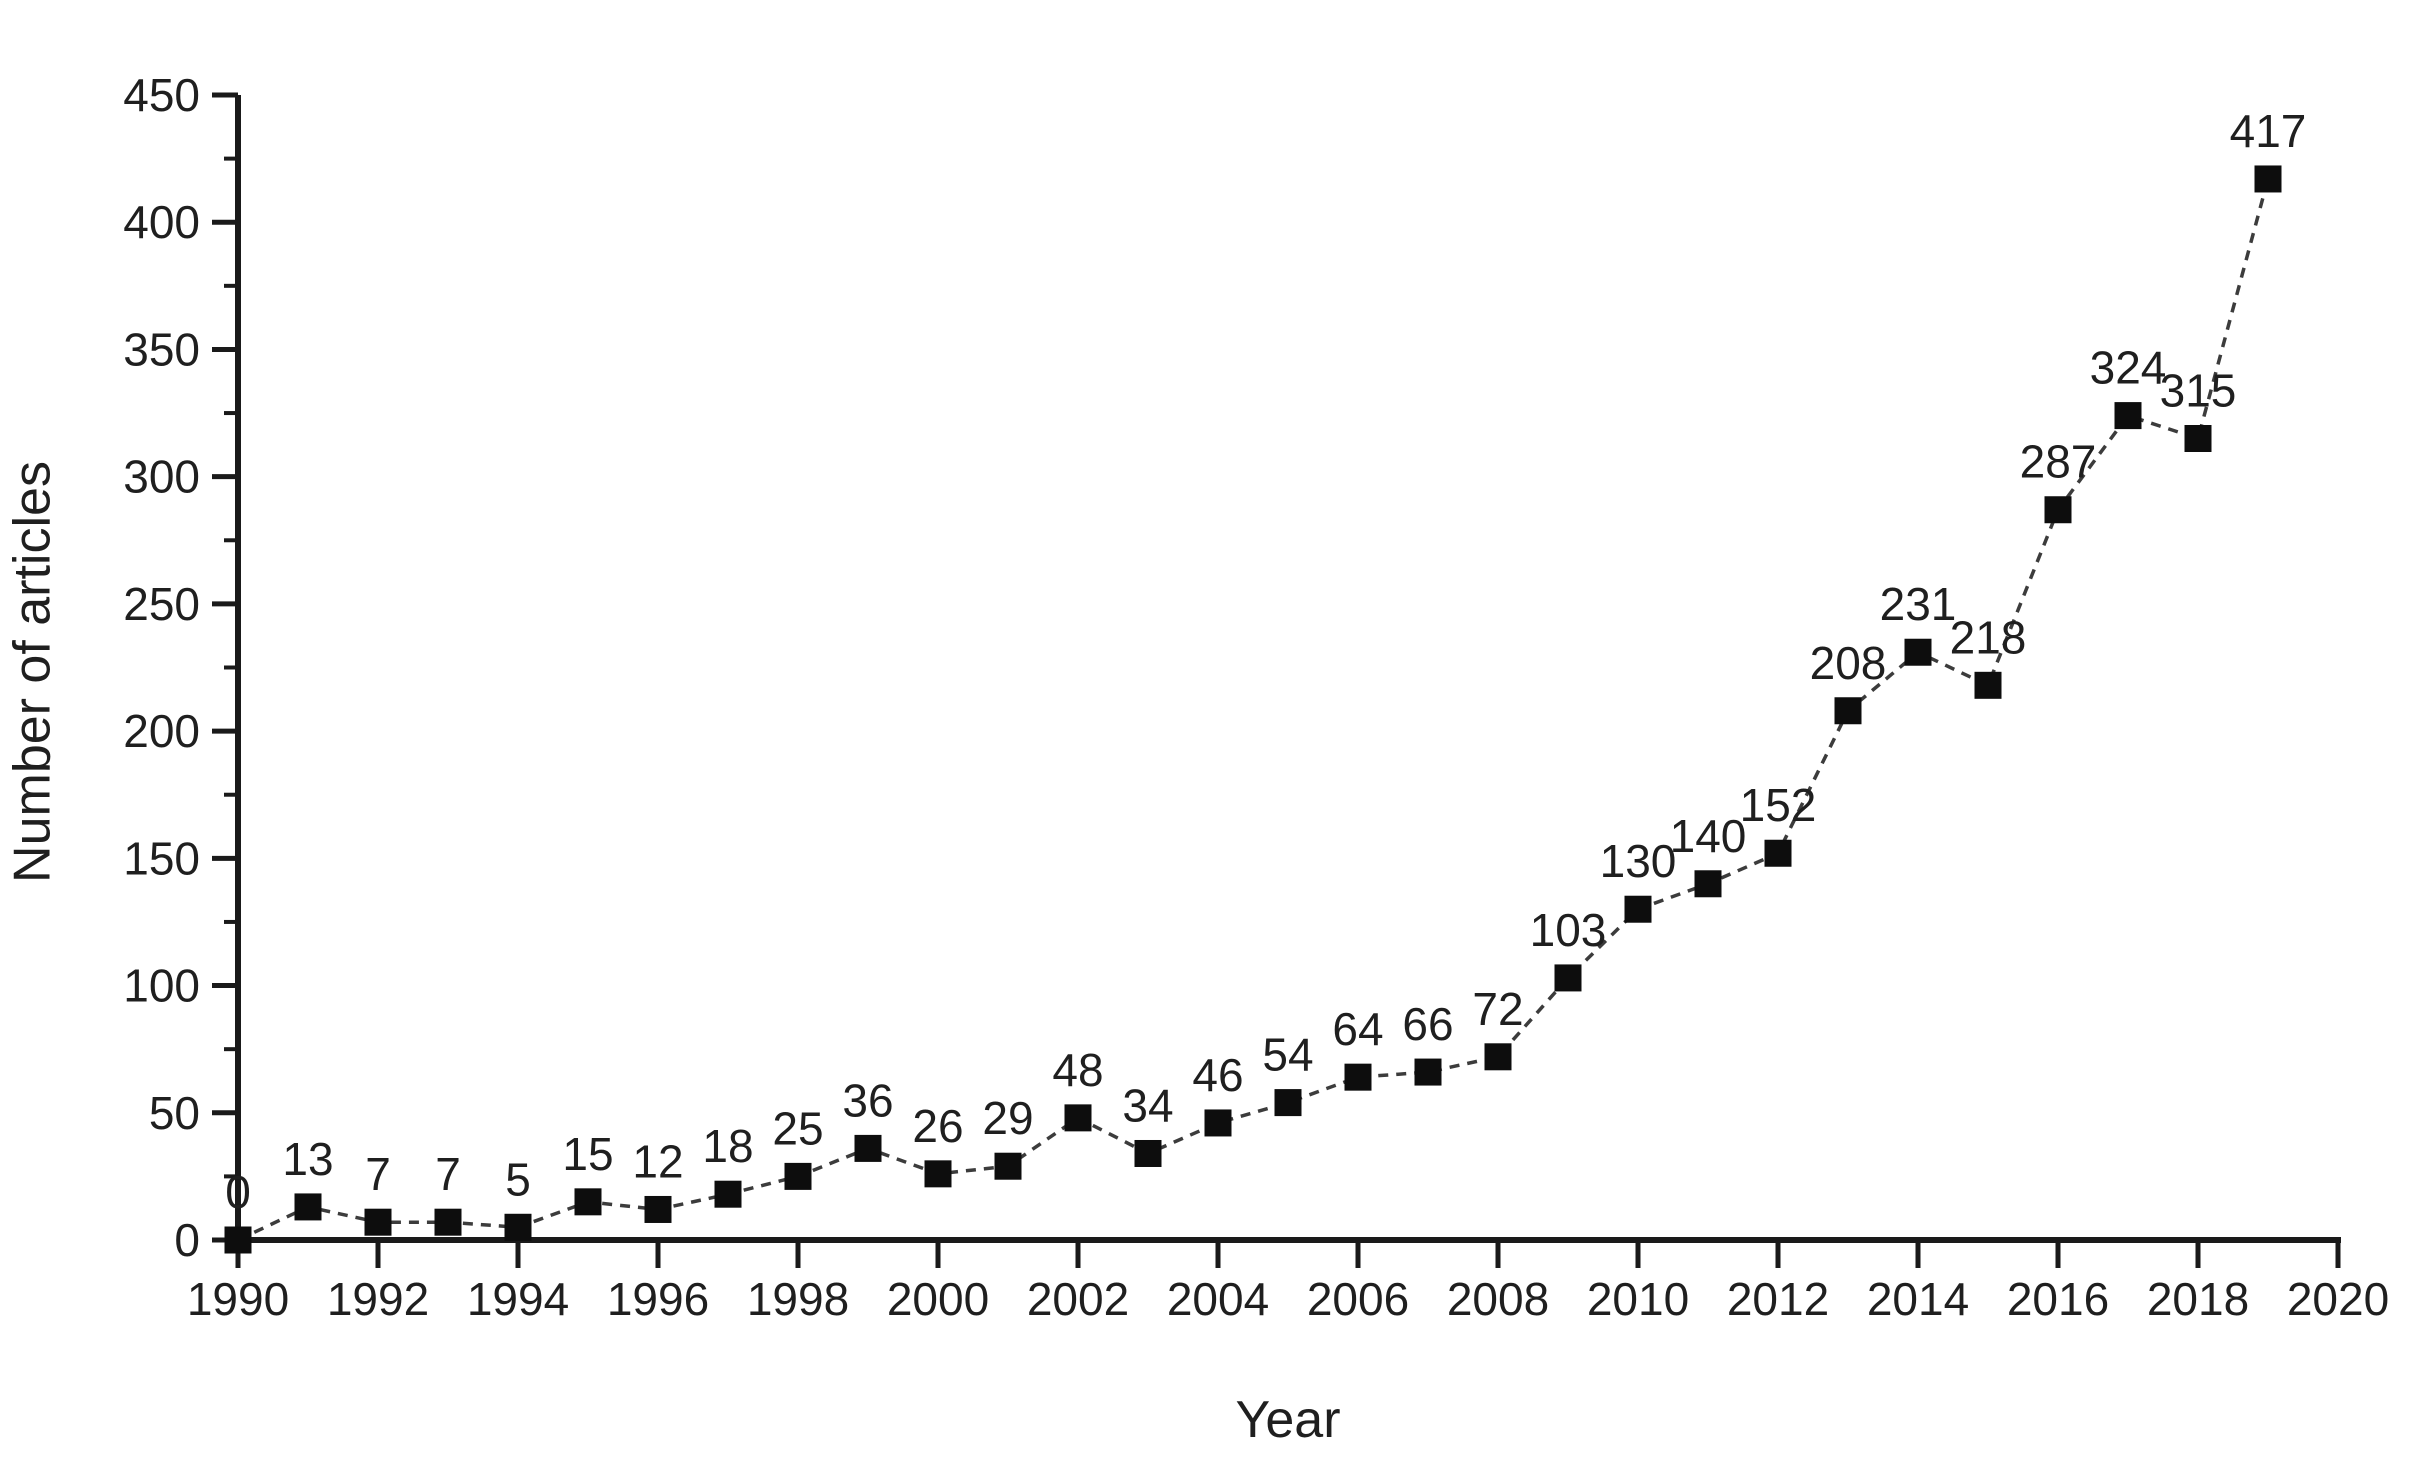 The image size is (2431, 1469). Describe the element at coordinates (2198, 391) in the screenshot. I see `data-point-label: 315` at that location.